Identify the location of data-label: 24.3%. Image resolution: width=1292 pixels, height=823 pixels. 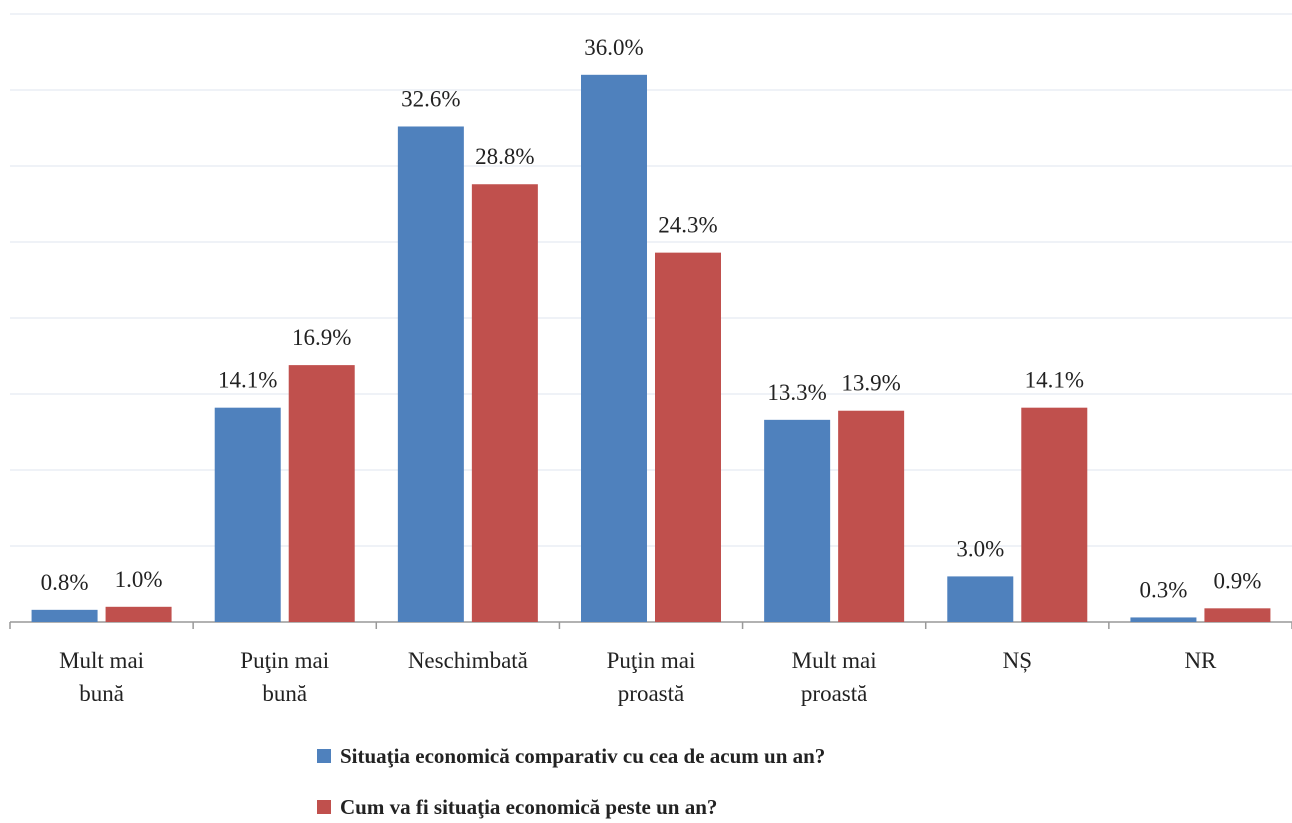
(687, 225).